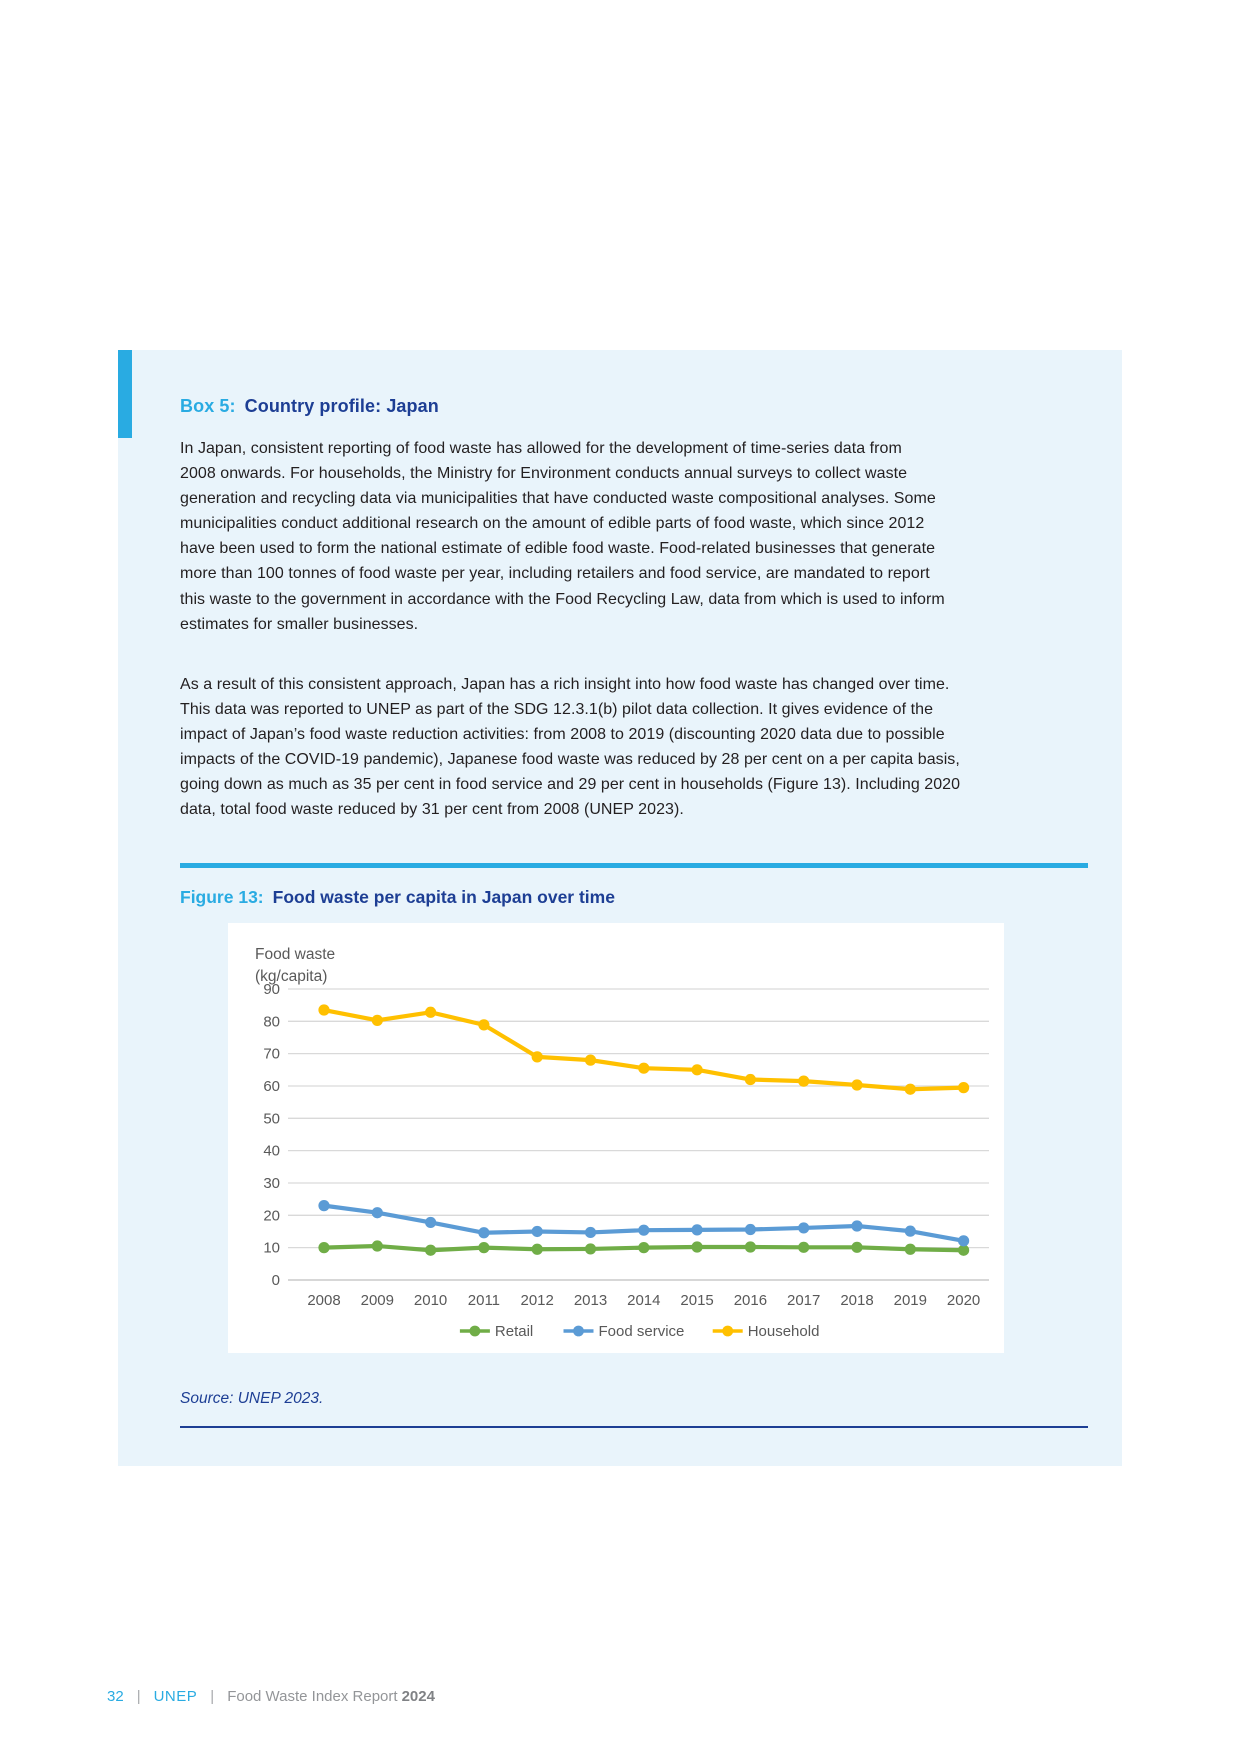 This screenshot has width=1241, height=1754. Describe the element at coordinates (208, 406) in the screenshot. I see `box-label: Box 5:` at that location.